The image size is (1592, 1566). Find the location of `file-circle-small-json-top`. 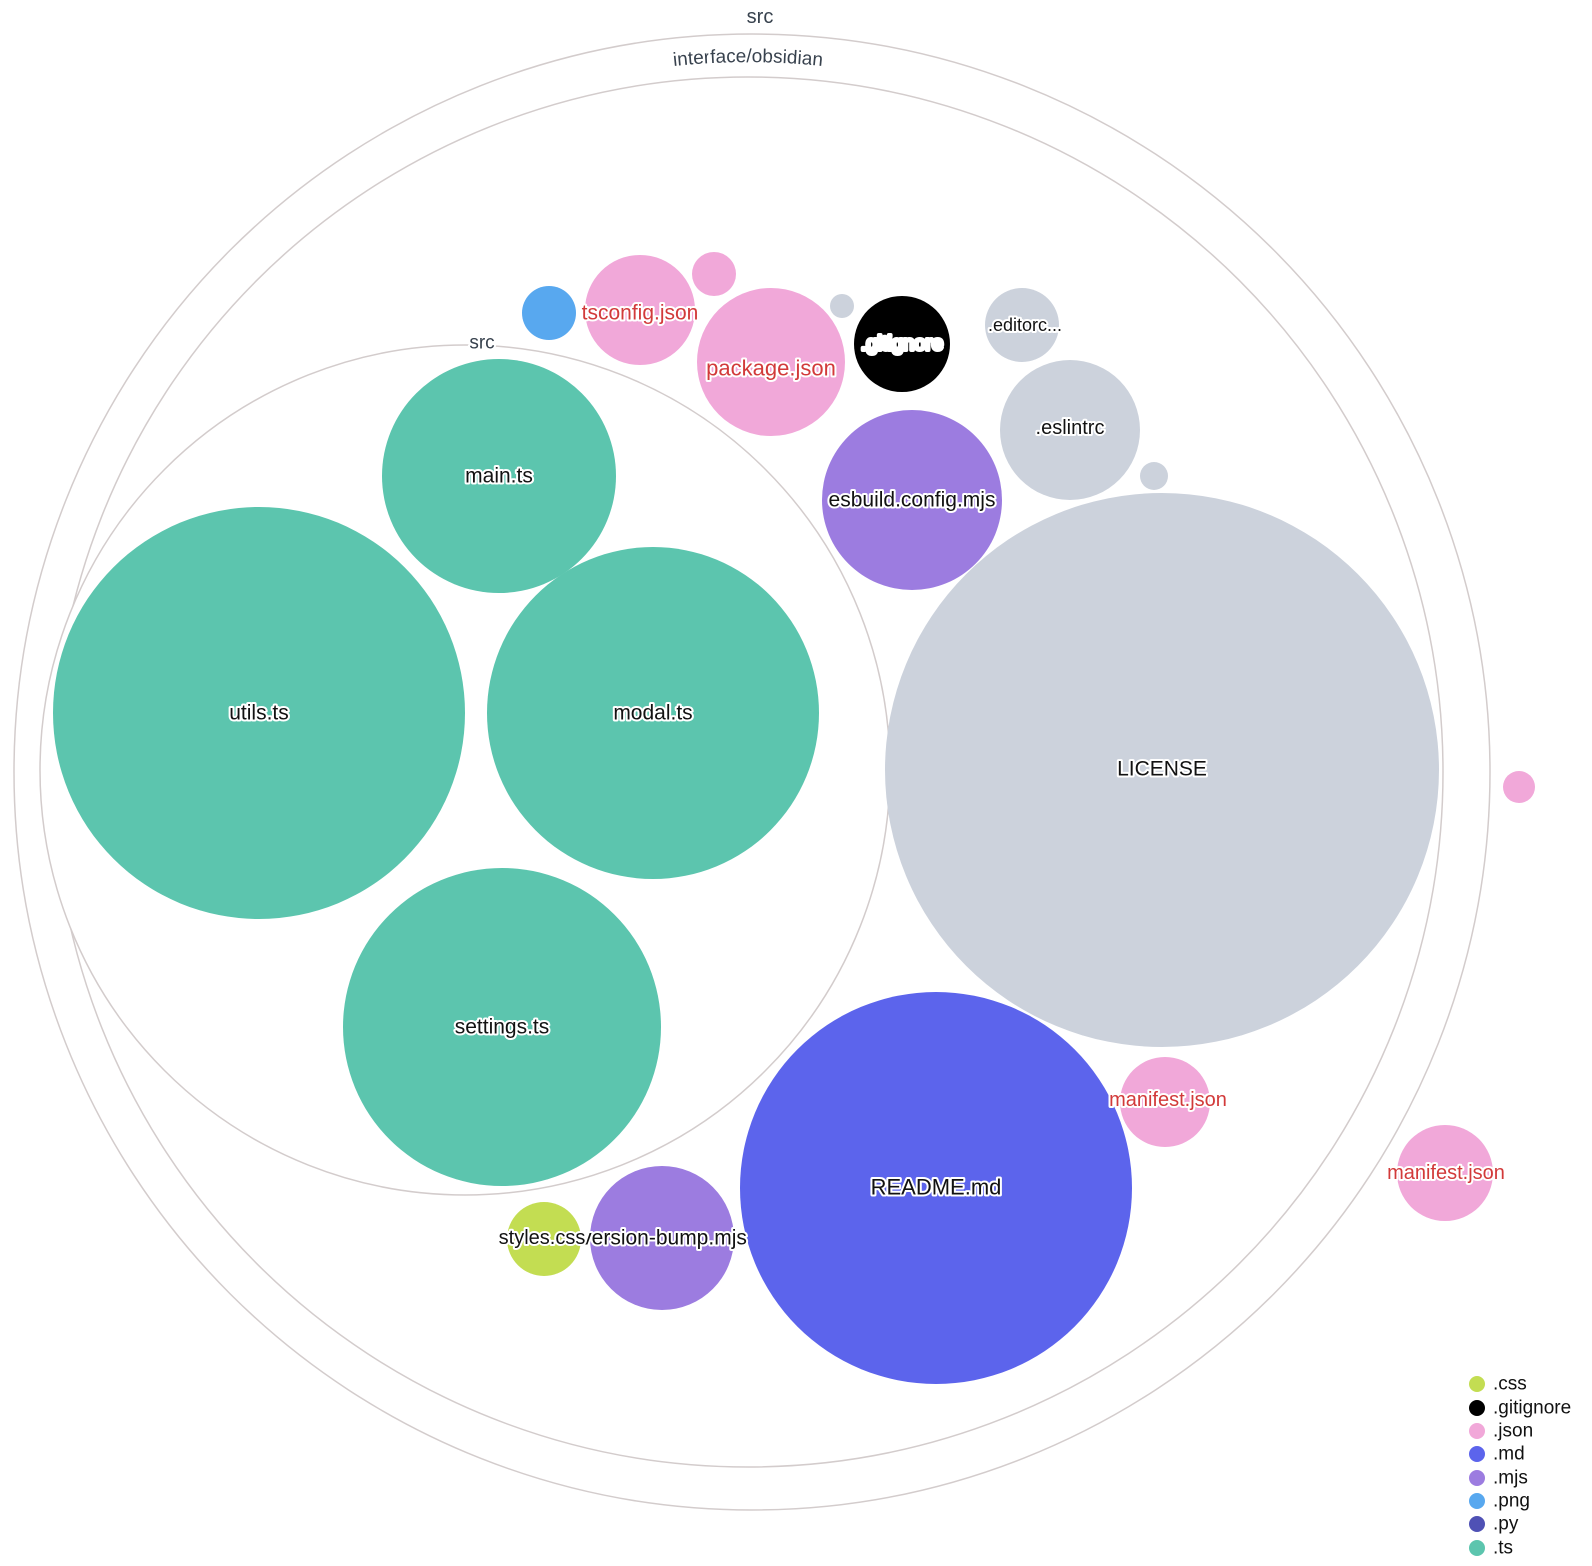

file-circle-small-json-top is located at coordinates (714, 274).